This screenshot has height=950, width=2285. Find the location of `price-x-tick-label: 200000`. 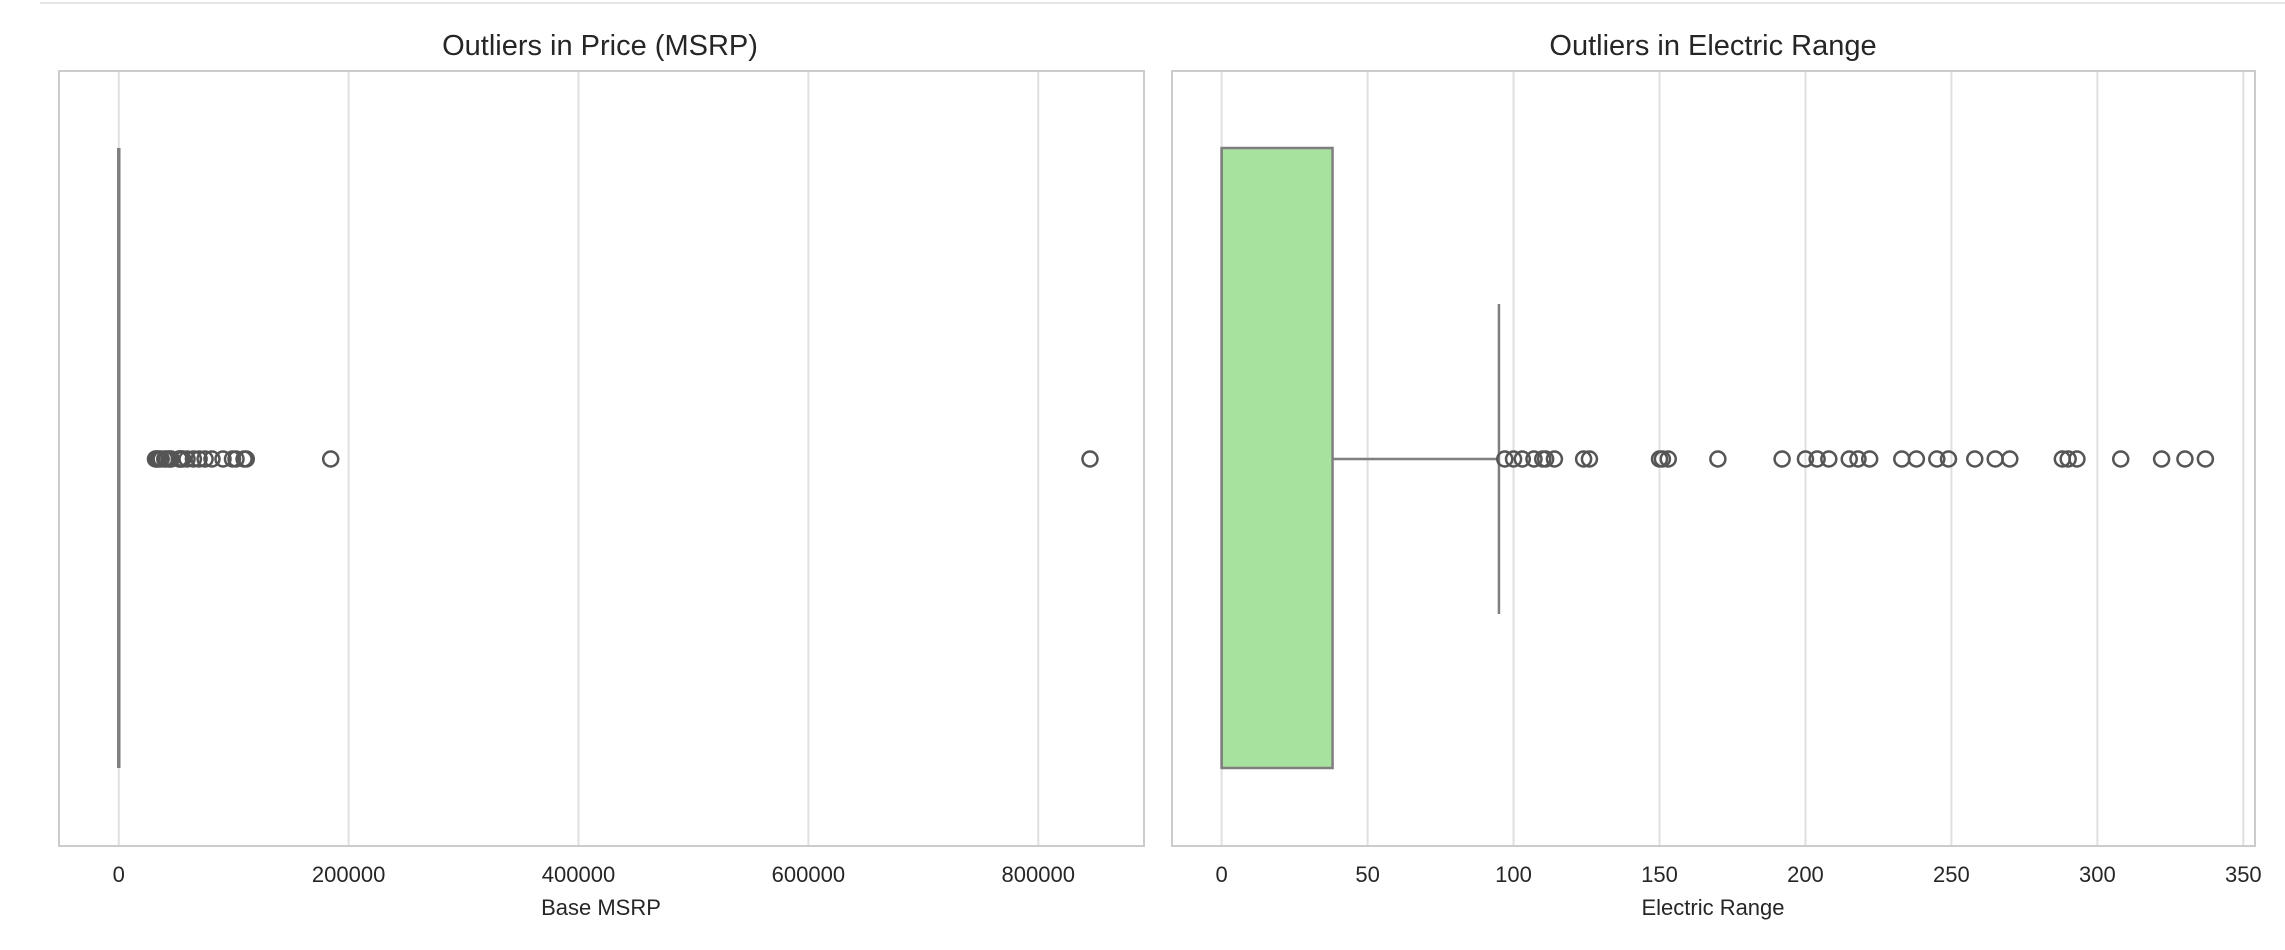

price-x-tick-label: 200000 is located at coordinates (348, 874).